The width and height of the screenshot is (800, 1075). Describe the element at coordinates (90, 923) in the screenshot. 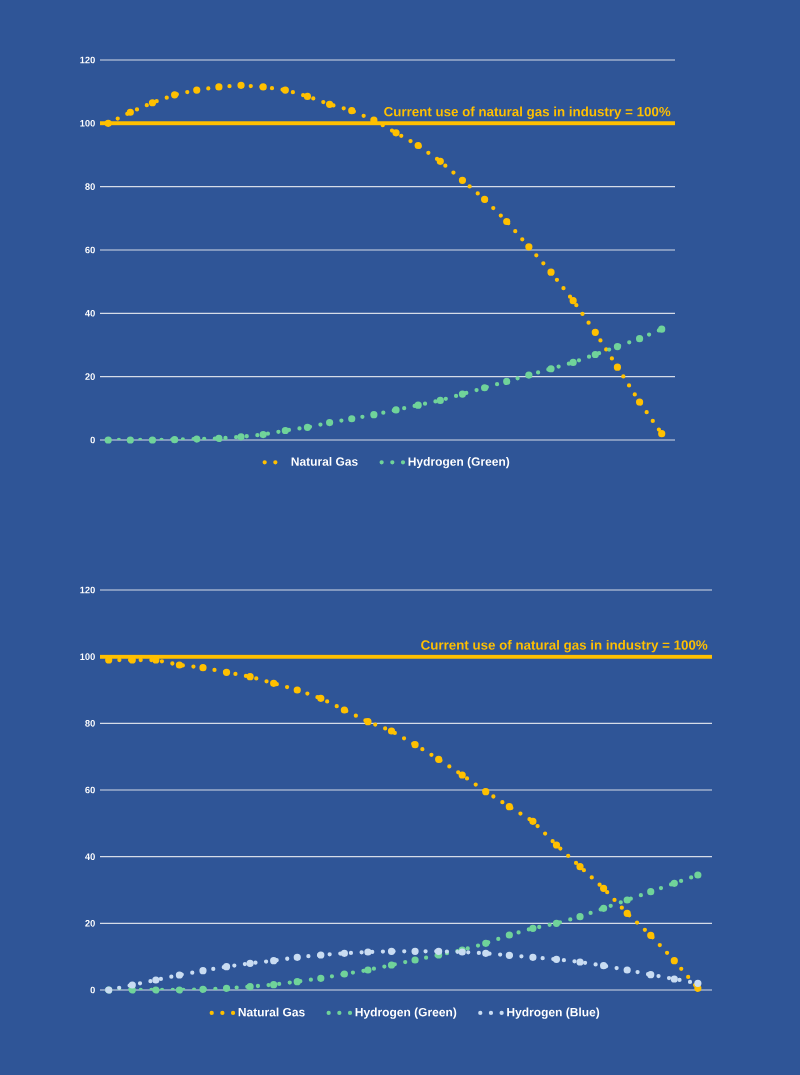

I see `y-tick-label: 20` at that location.